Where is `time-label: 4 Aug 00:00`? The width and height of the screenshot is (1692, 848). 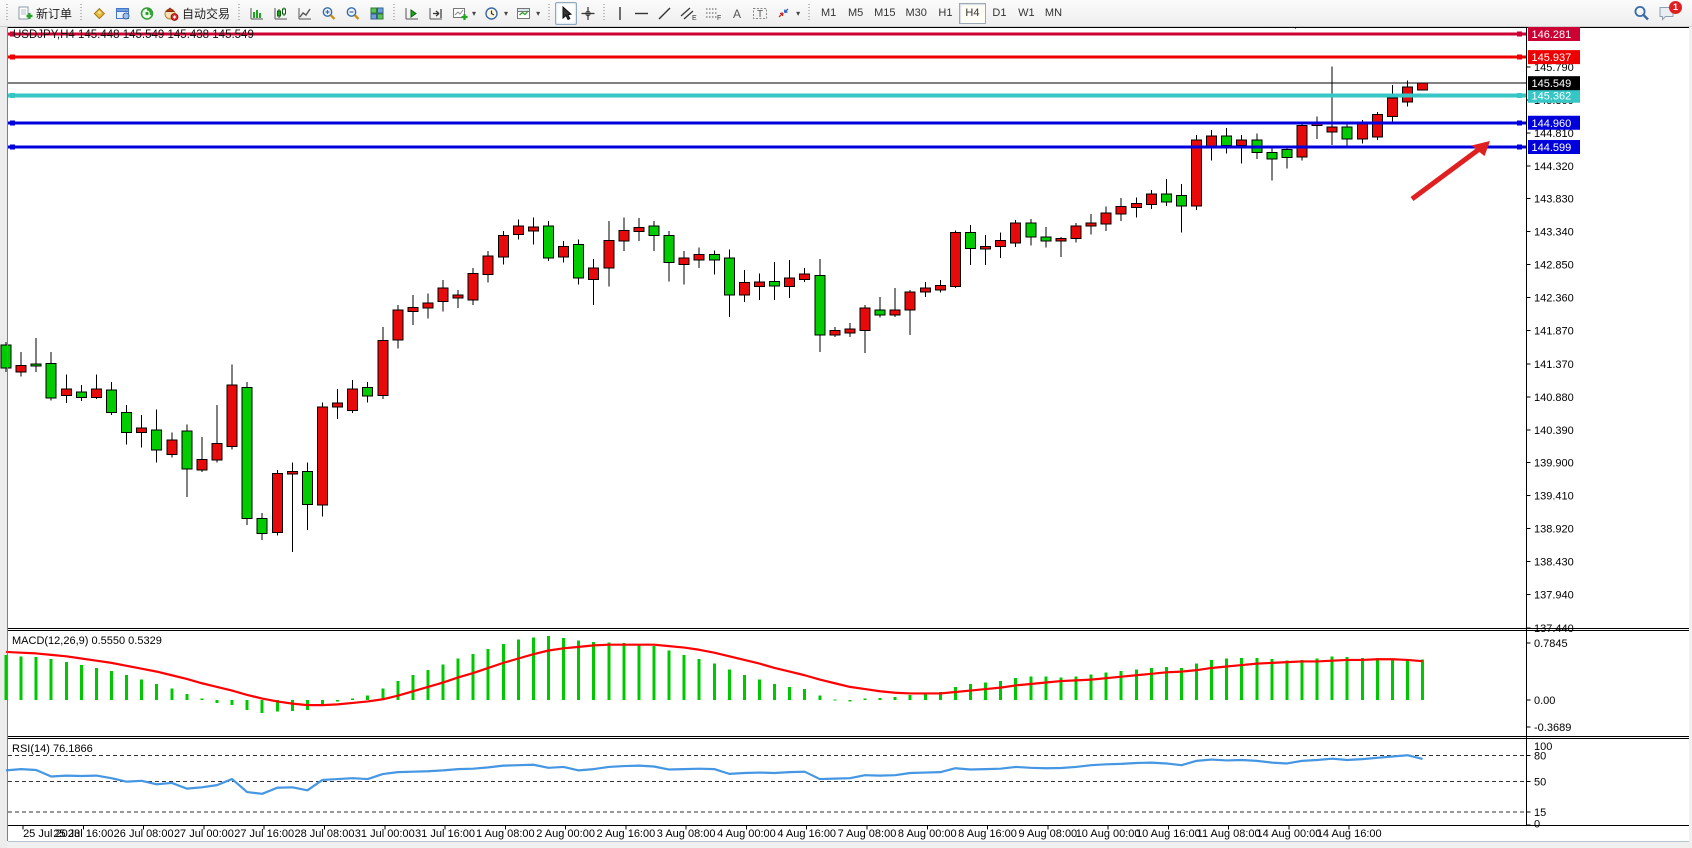 time-label: 4 Aug 00:00 is located at coordinates (746, 834).